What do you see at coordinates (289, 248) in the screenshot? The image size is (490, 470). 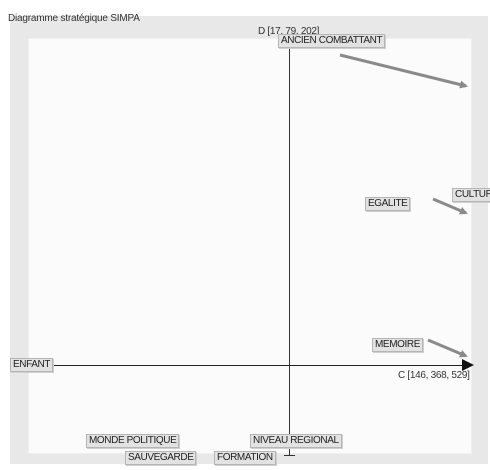 I see `vertical-axis` at bounding box center [289, 248].